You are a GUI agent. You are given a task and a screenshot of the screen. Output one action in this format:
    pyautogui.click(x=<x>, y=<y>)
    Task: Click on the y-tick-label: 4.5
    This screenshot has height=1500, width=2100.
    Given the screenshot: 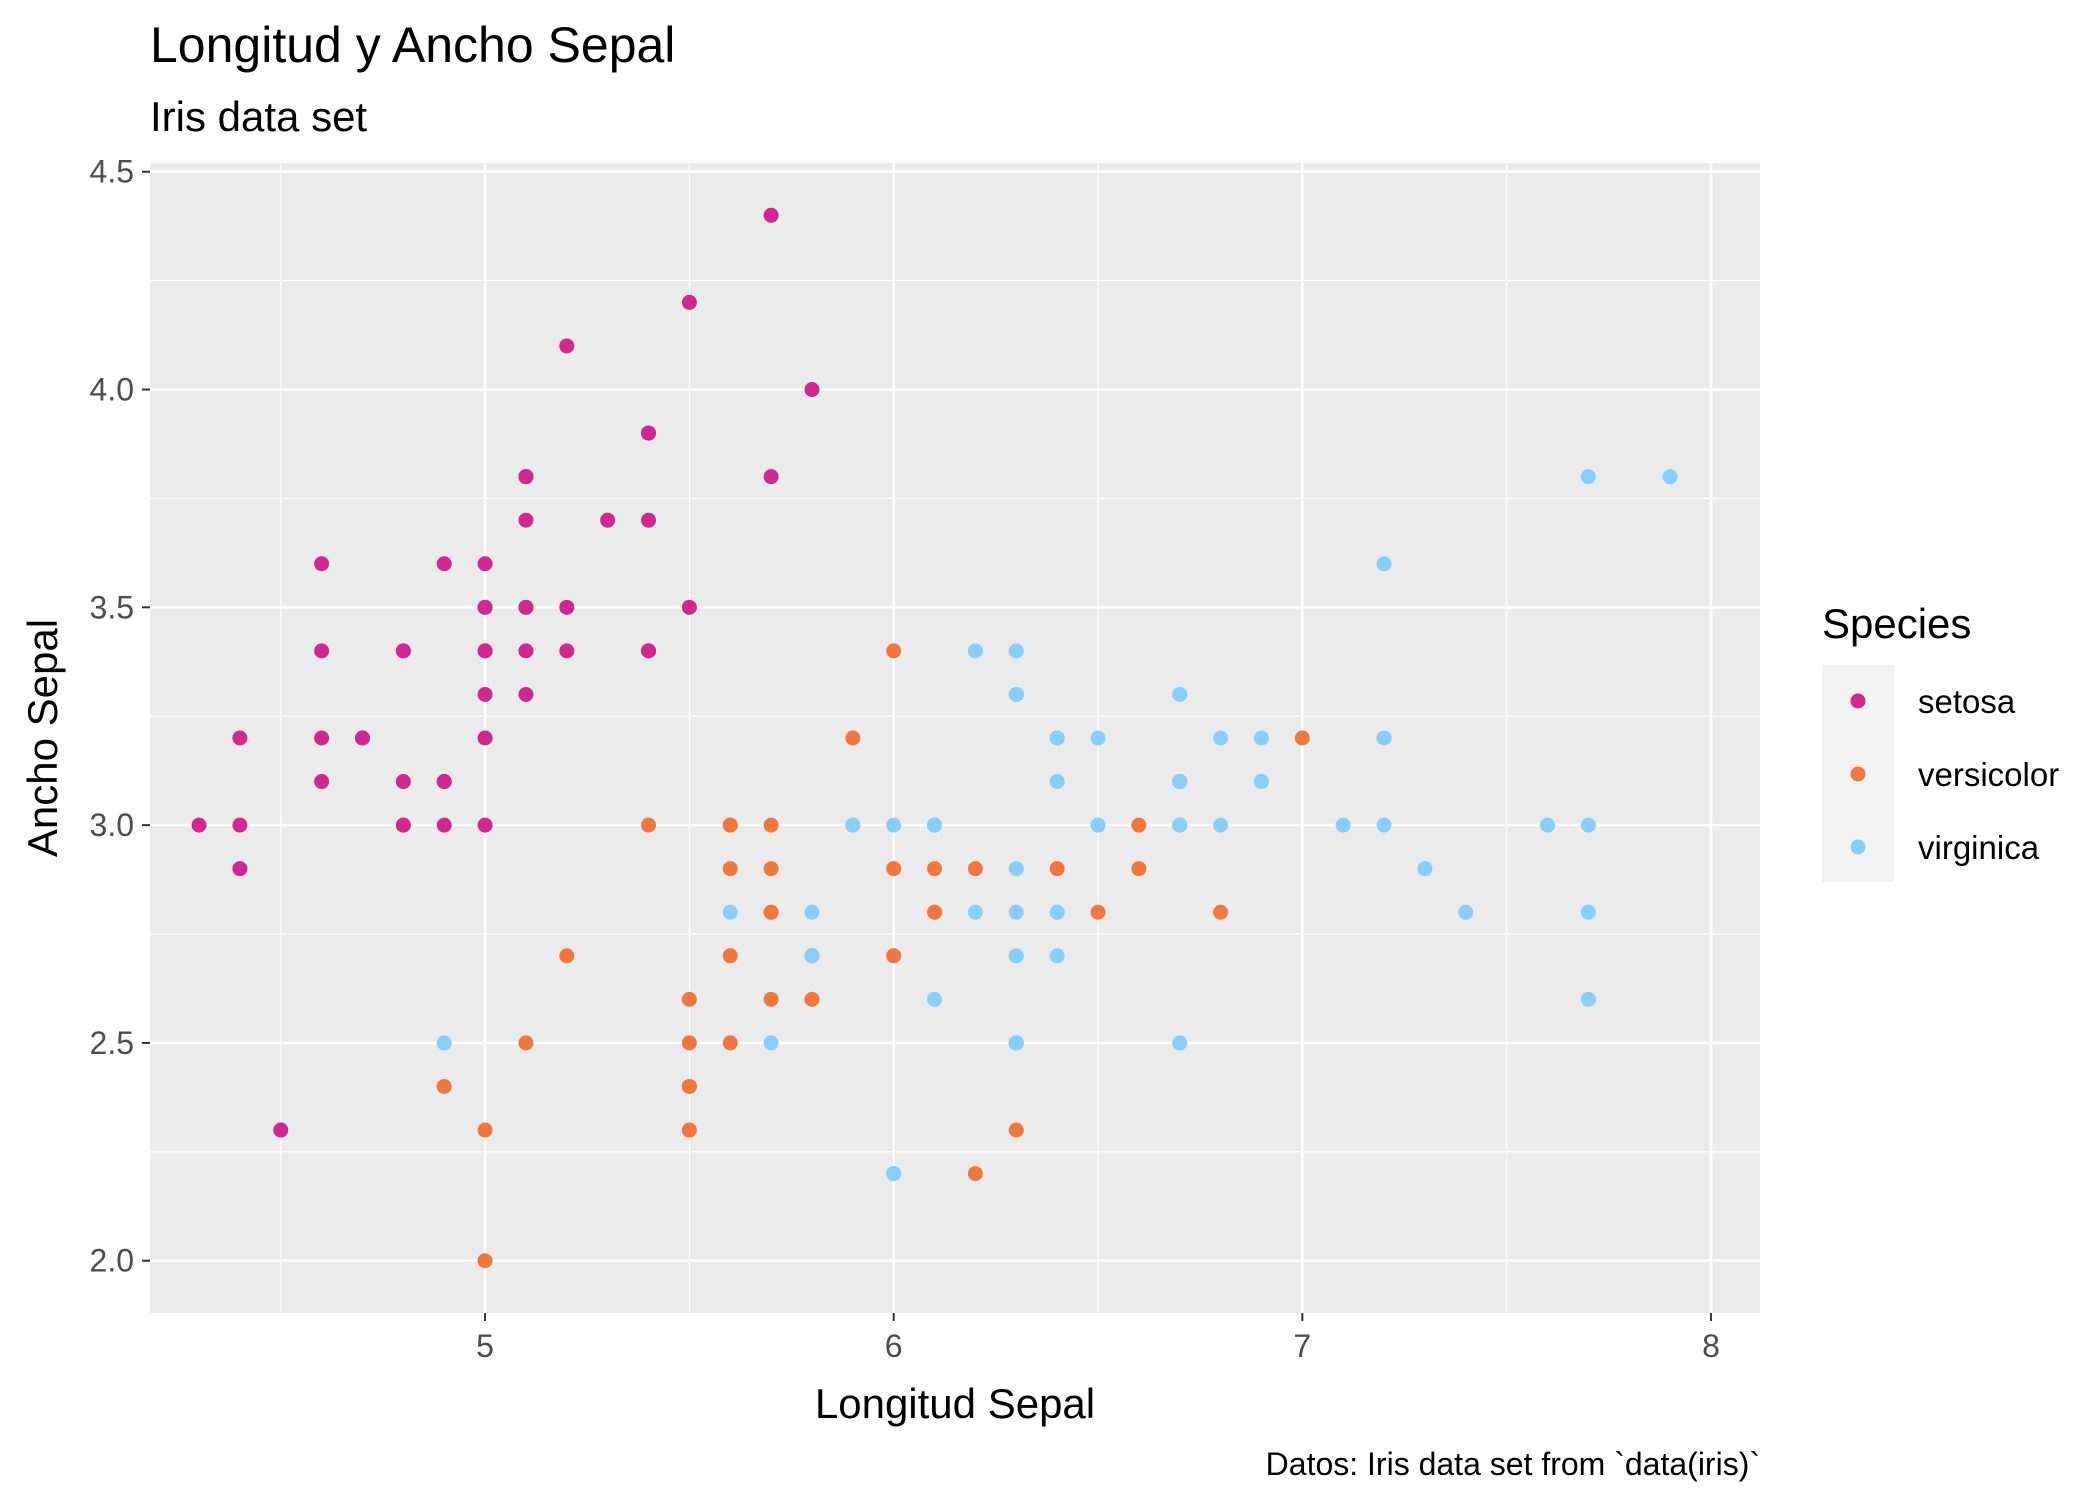 What is the action you would take?
    pyautogui.click(x=112, y=172)
    